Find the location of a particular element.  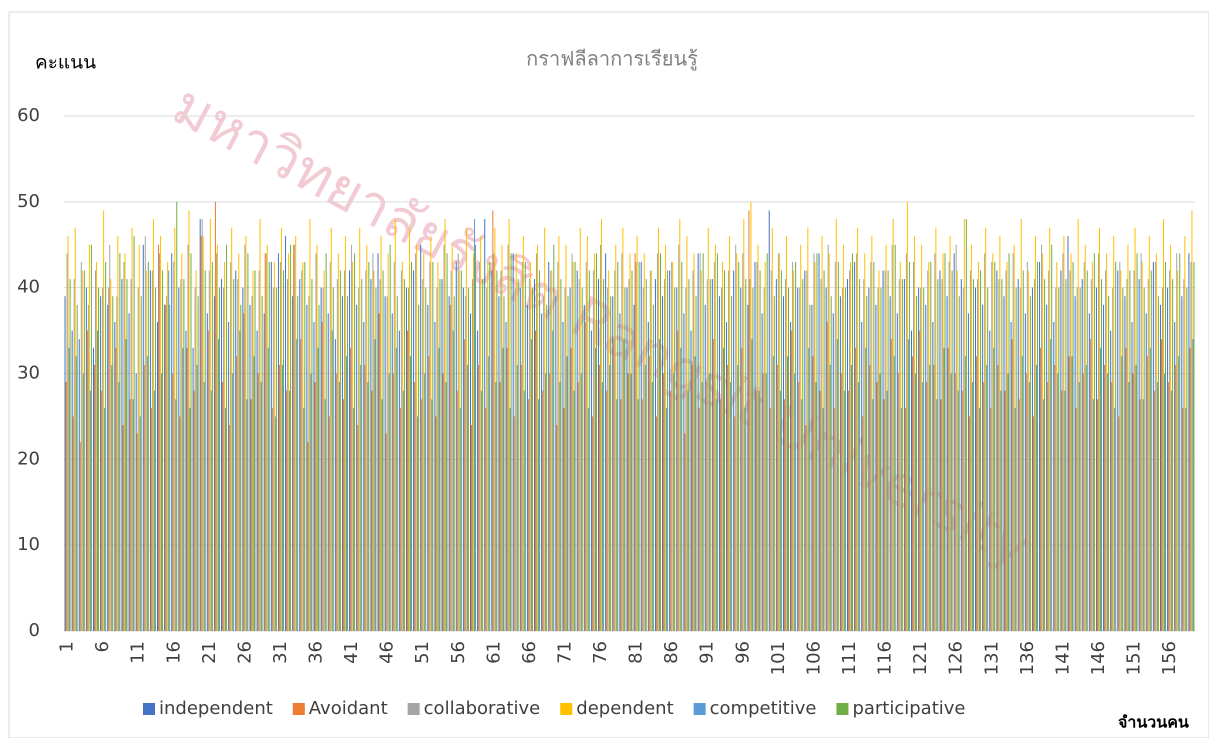

x-tick-label: 11 is located at coordinates (138, 652).